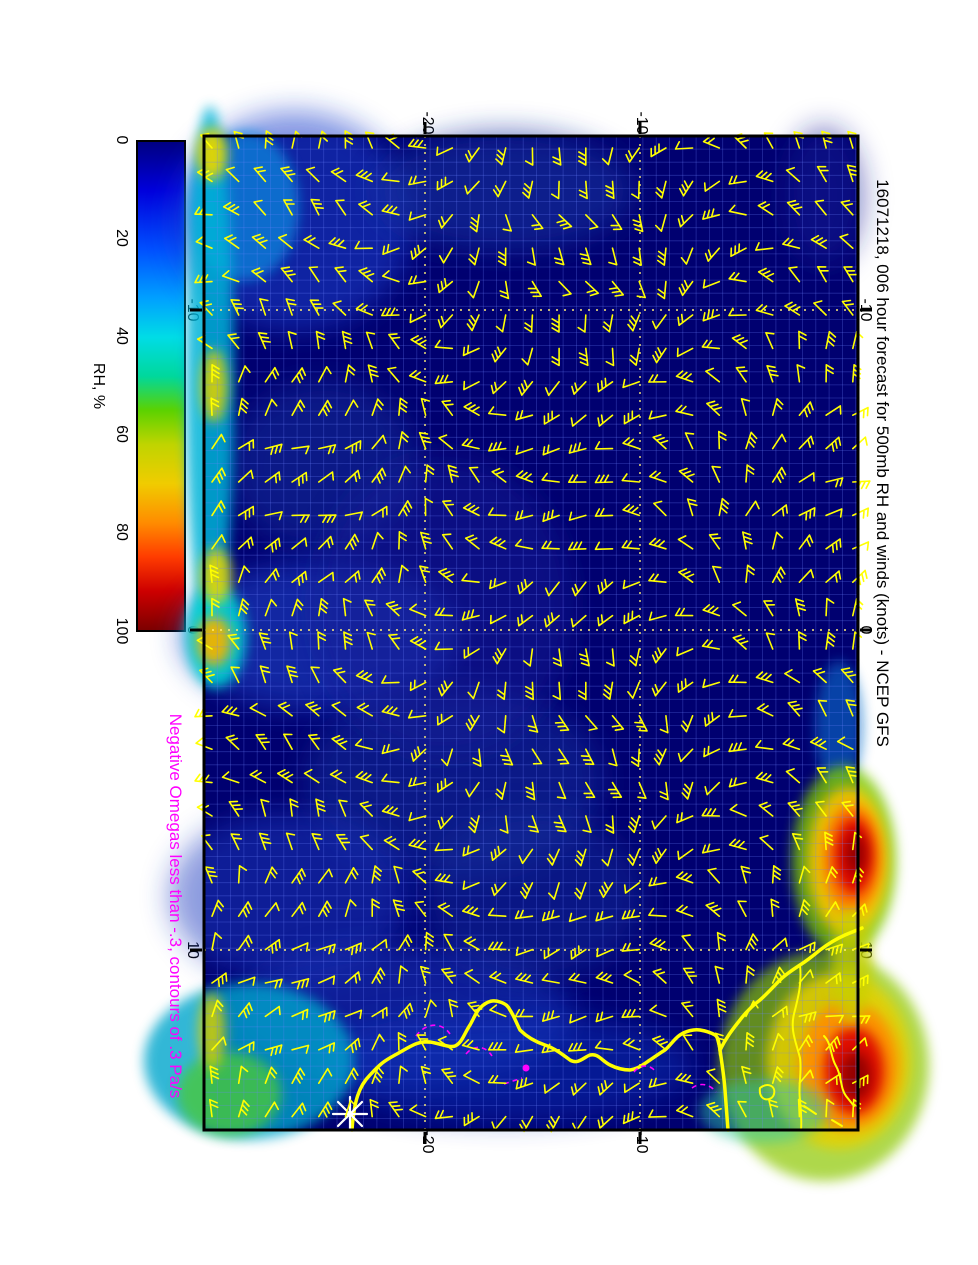 Image resolution: width=978 pixels, height=1265 pixels. What do you see at coordinates (121, 434) in the screenshot?
I see `colorbar-tick: 60` at bounding box center [121, 434].